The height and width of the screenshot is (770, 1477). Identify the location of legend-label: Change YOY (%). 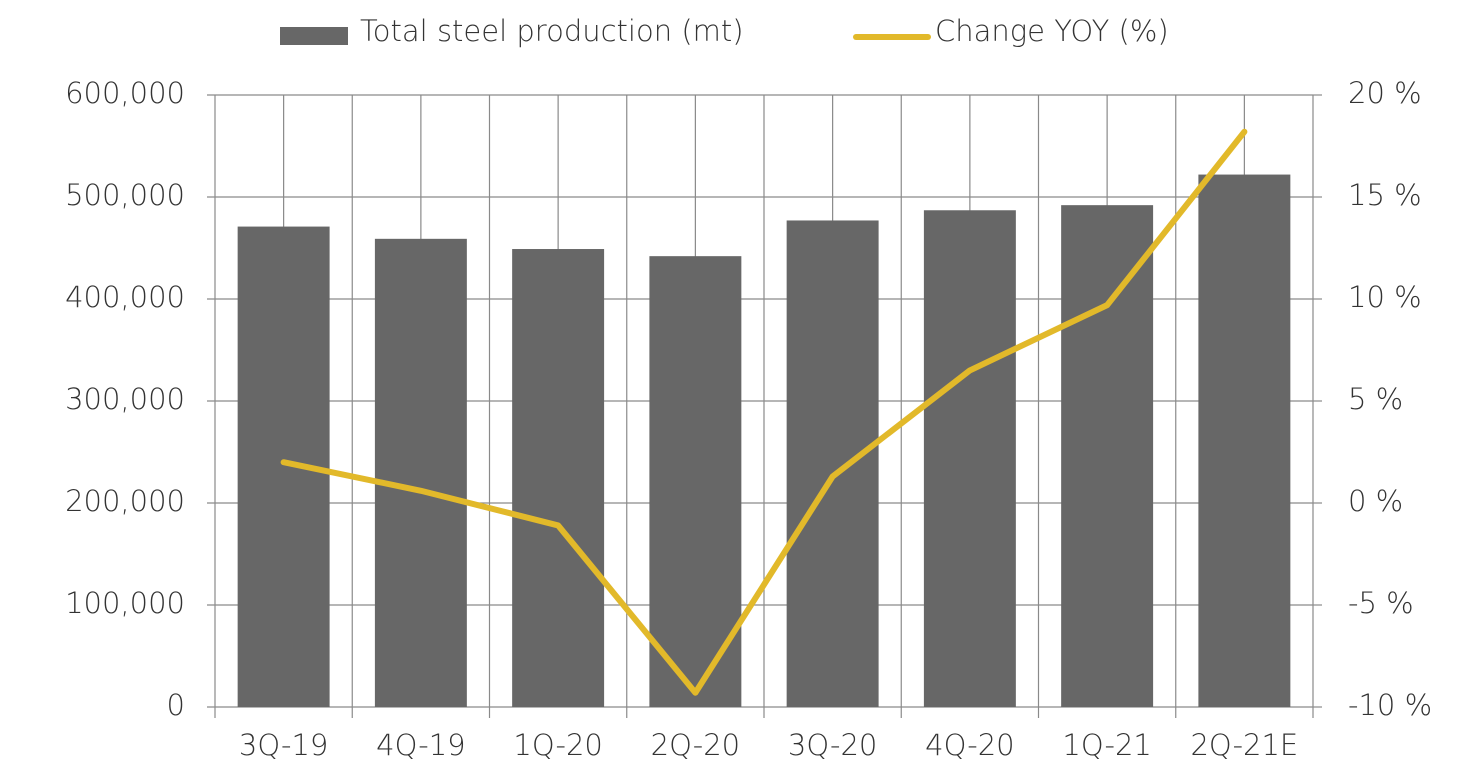
(1052, 31).